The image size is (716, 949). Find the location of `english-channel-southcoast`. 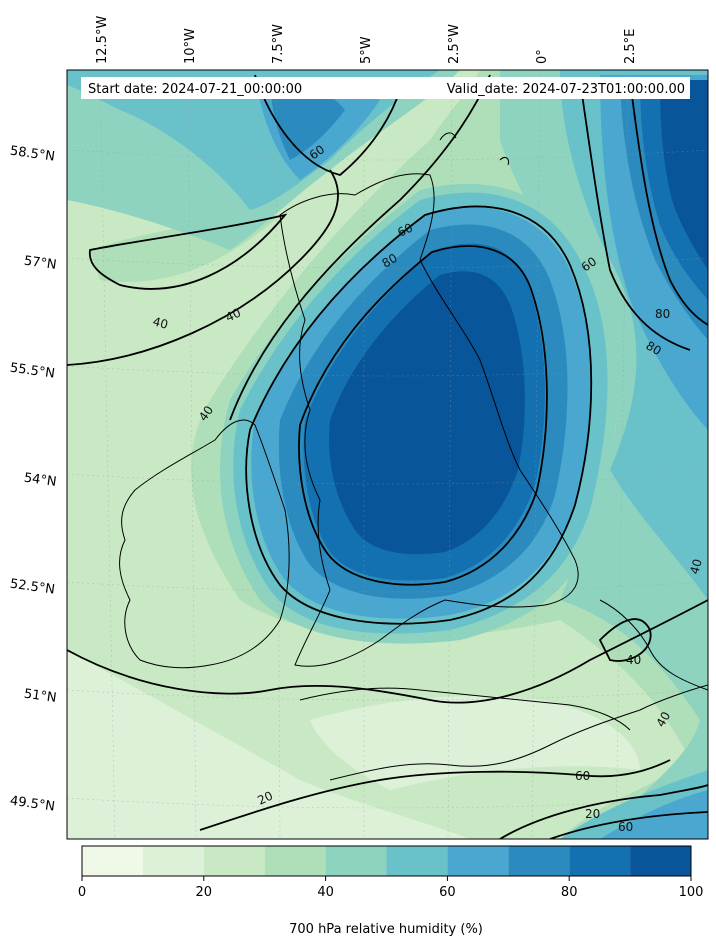

english-channel-southcoast is located at coordinates (465, 709).